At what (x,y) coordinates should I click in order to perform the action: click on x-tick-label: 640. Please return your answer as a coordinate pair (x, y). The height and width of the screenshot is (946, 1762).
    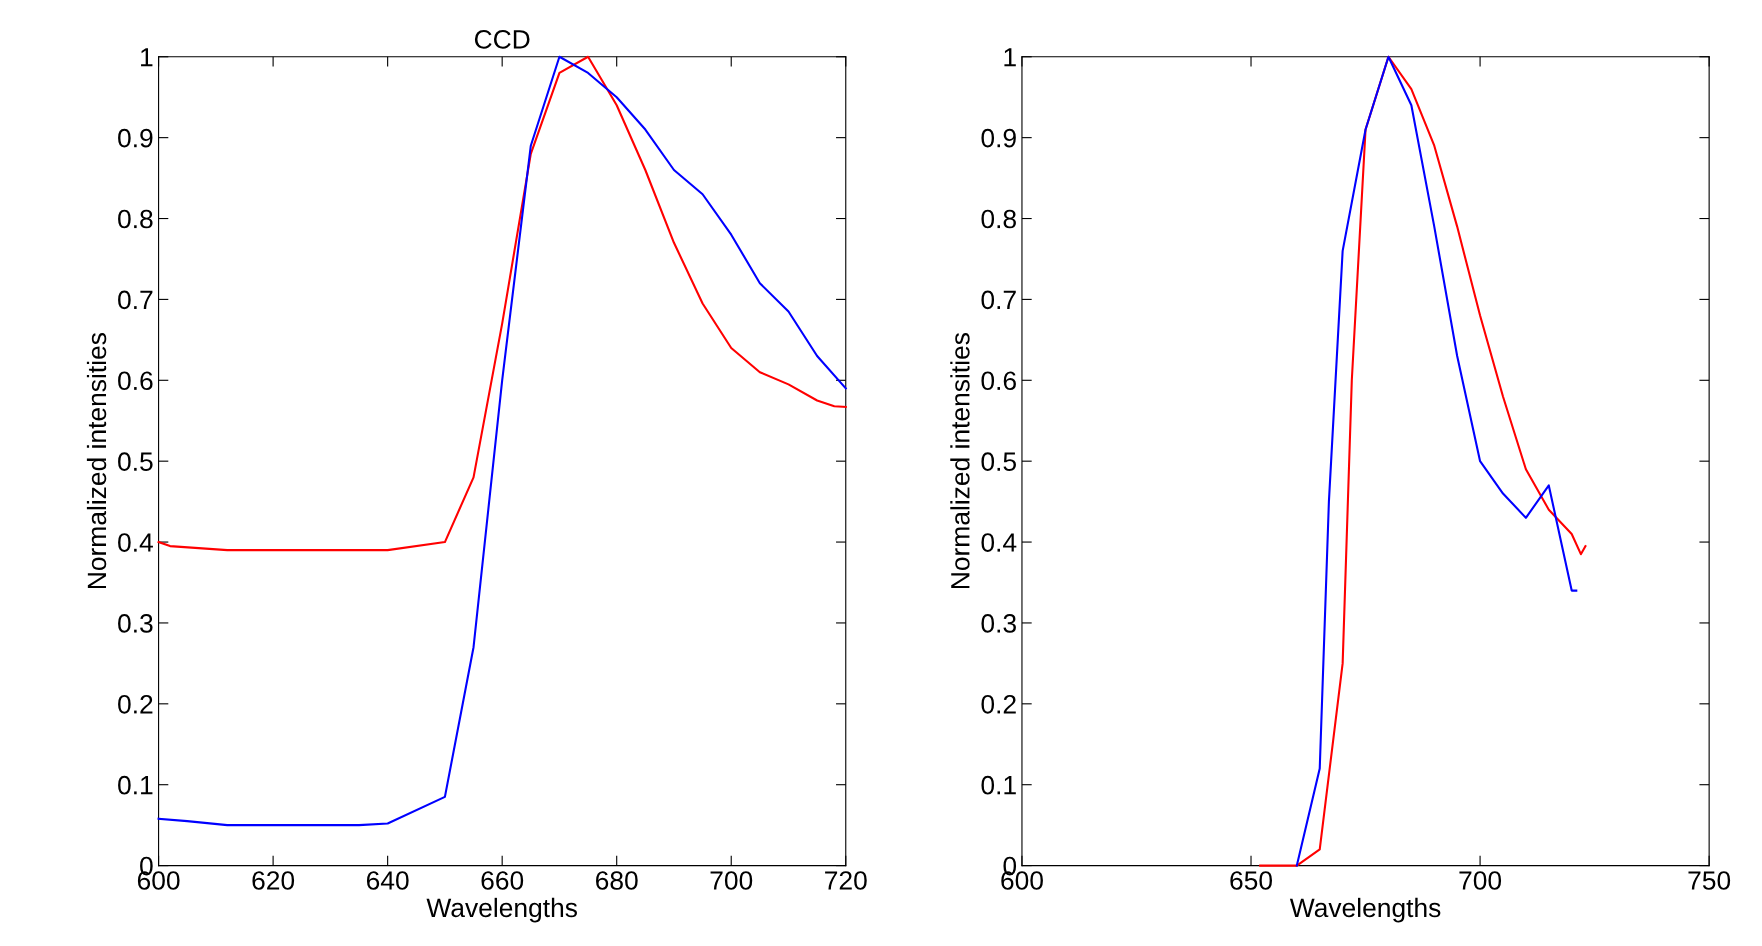
    Looking at the image, I should click on (387, 880).